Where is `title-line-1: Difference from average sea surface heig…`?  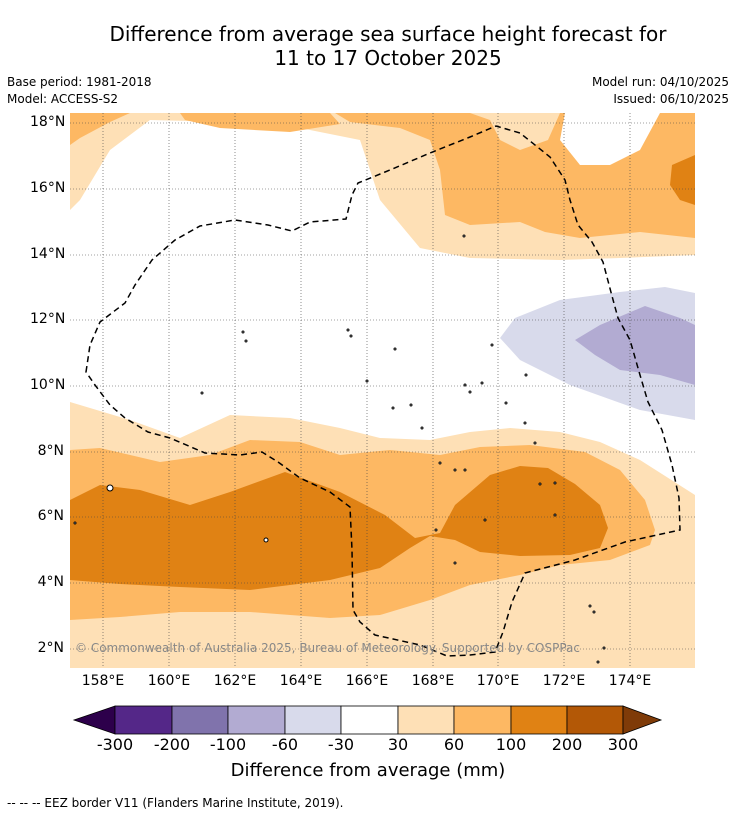
title-line-1: Difference from average sea surface heig… is located at coordinates (388, 34).